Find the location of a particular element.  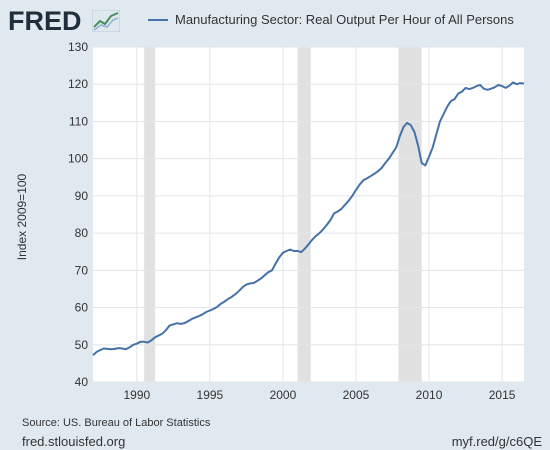

x-tick-label: 1995 is located at coordinates (210, 395).